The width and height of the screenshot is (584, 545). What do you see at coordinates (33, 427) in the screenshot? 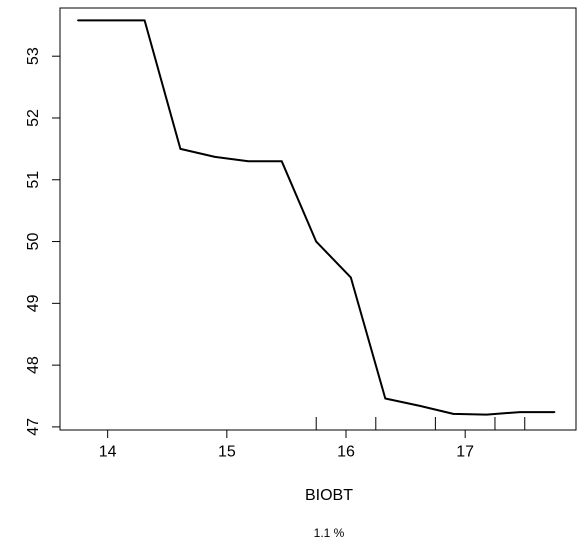
I see `y-tick-label: 47` at bounding box center [33, 427].